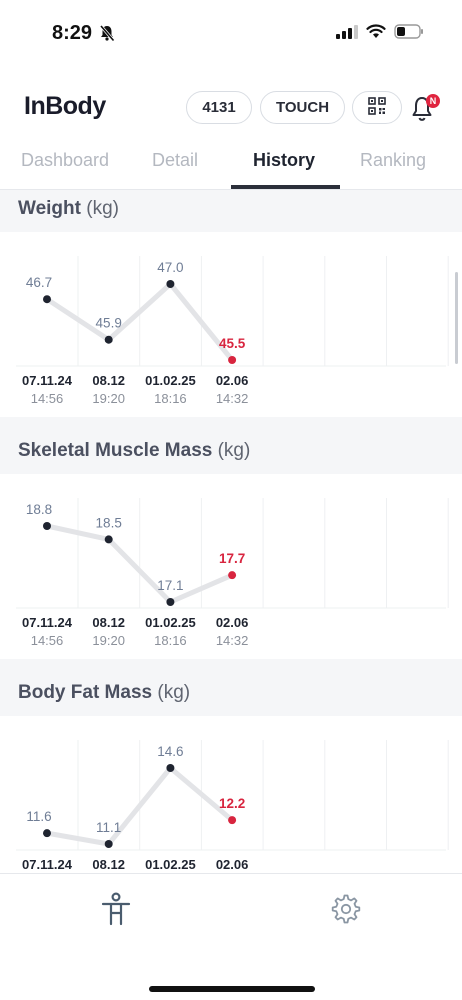 The image size is (462, 1000). I want to click on section-title-text: Skeletal Muscle Mass, so click(115, 450).